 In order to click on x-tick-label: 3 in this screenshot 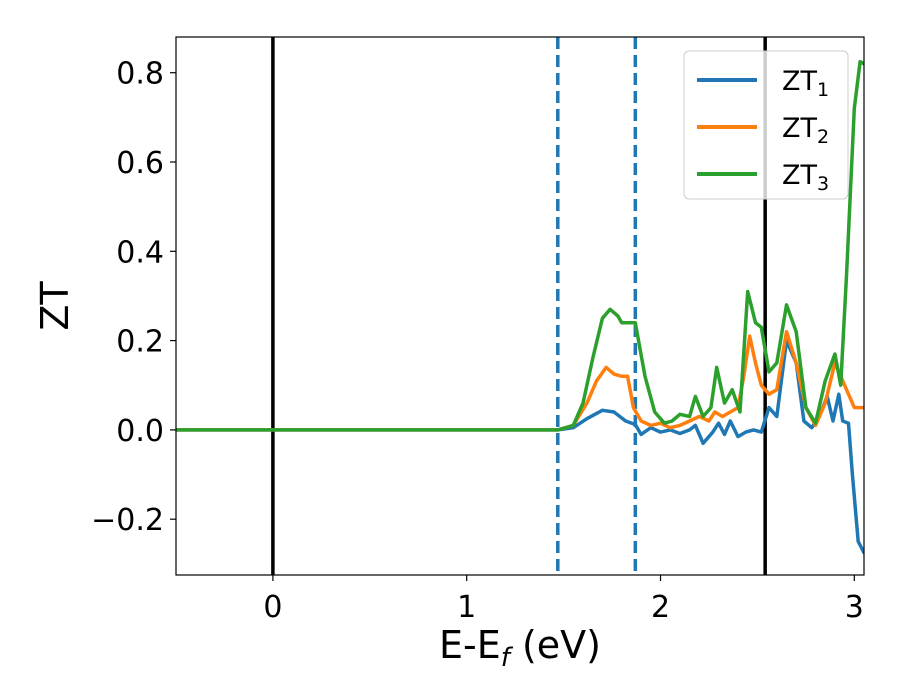, I will do `click(854, 607)`.